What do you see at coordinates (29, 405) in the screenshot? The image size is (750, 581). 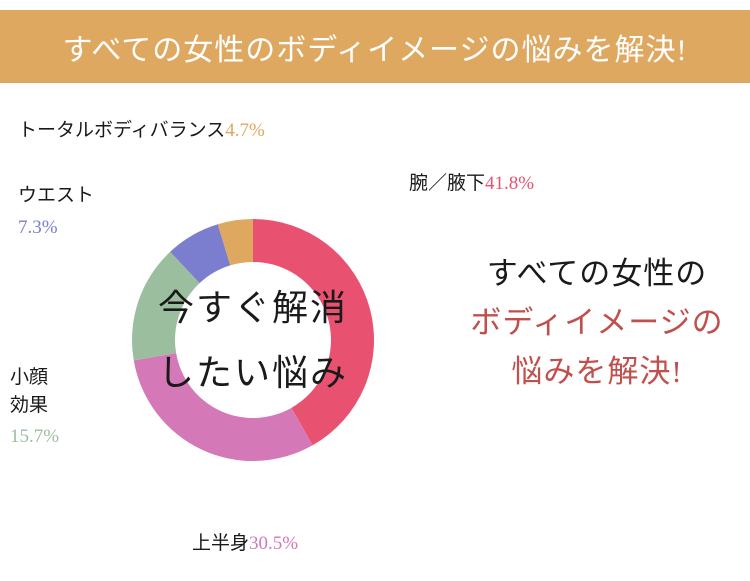 I see `slice-label-kogao-name2: 効果` at bounding box center [29, 405].